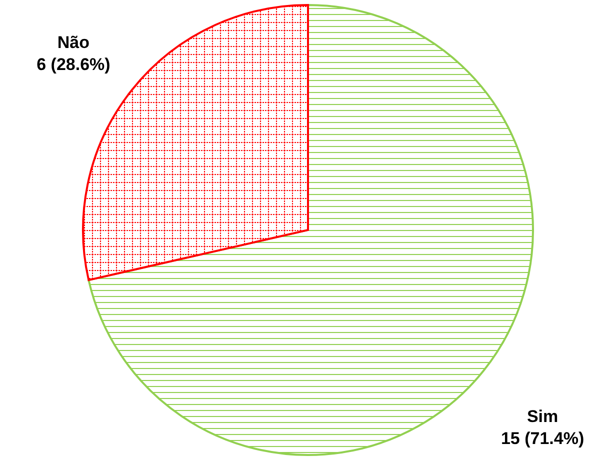 This screenshot has height=460, width=616. Describe the element at coordinates (73, 64) in the screenshot. I see `data-label: 6 (28.6%)` at that location.